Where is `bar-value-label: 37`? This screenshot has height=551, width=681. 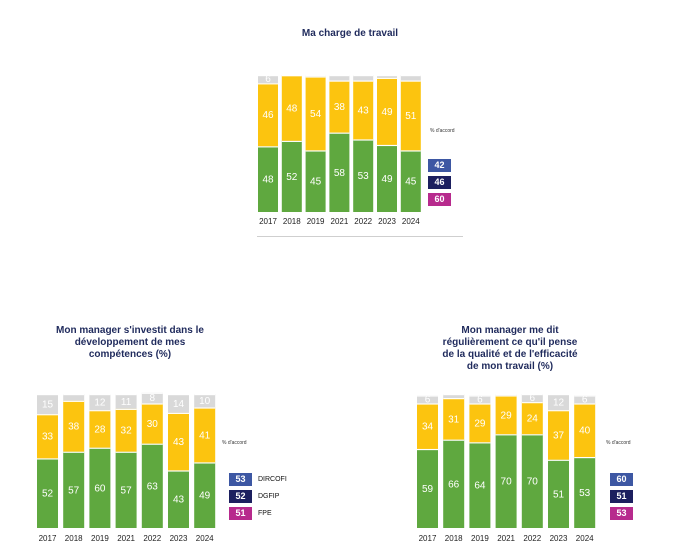 bar-value-label: 37 is located at coordinates (559, 435).